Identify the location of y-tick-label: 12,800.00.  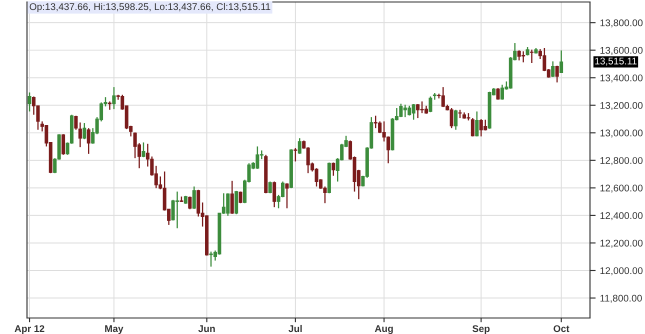
(621, 161).